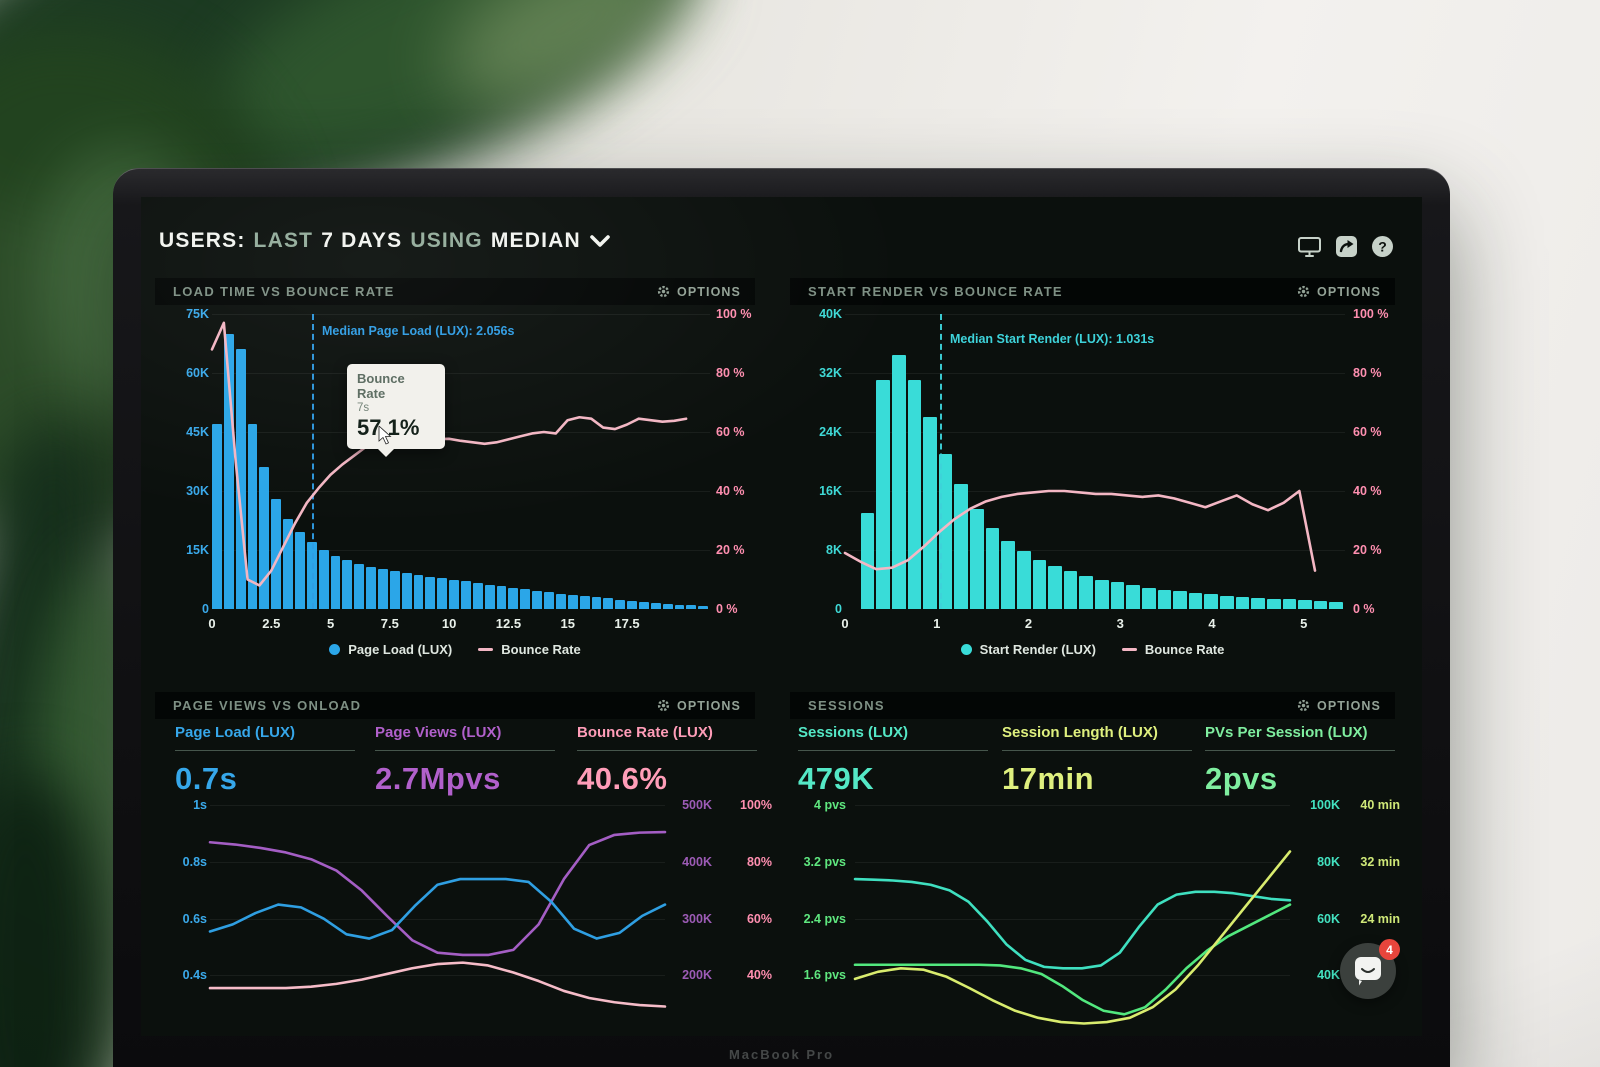  I want to click on axis-tick-label: 40 %, so click(1367, 491).